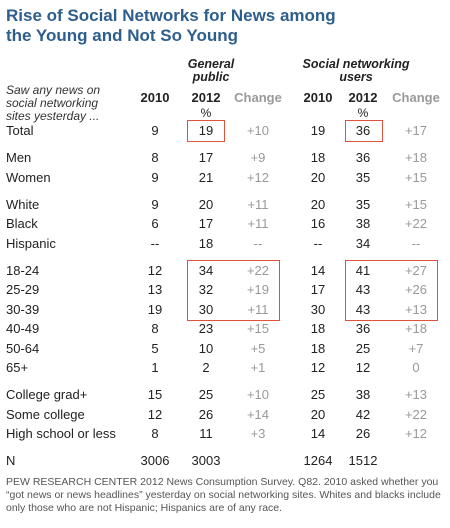 Image resolution: width=450 pixels, height=528 pixels. I want to click on row-label: Women, so click(28, 177).